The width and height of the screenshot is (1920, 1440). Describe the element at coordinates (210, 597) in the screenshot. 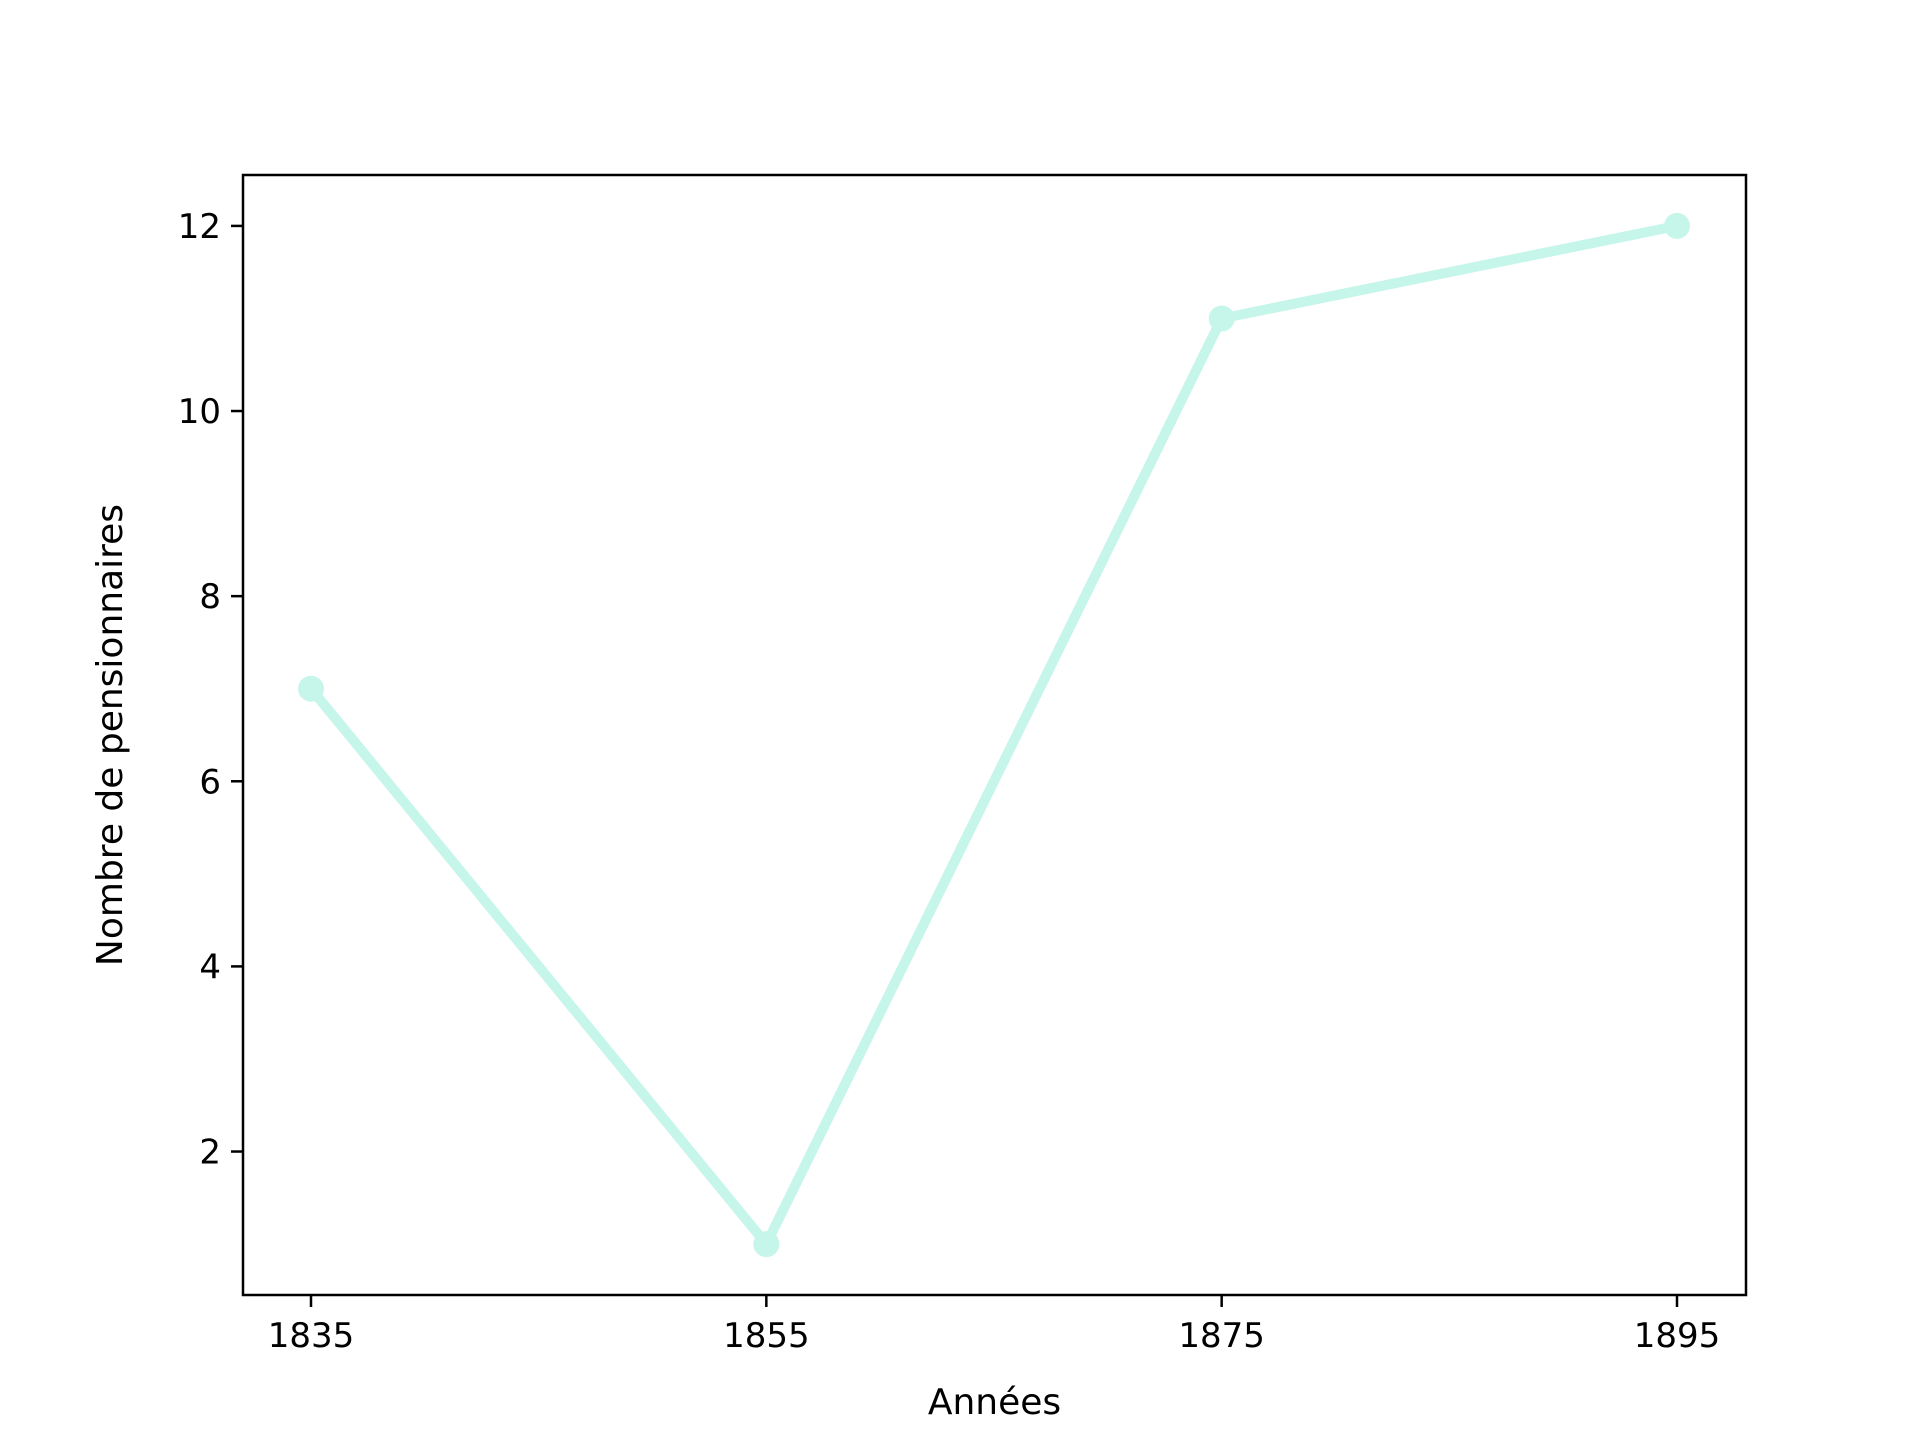

I see `y-tick-label: 8` at that location.